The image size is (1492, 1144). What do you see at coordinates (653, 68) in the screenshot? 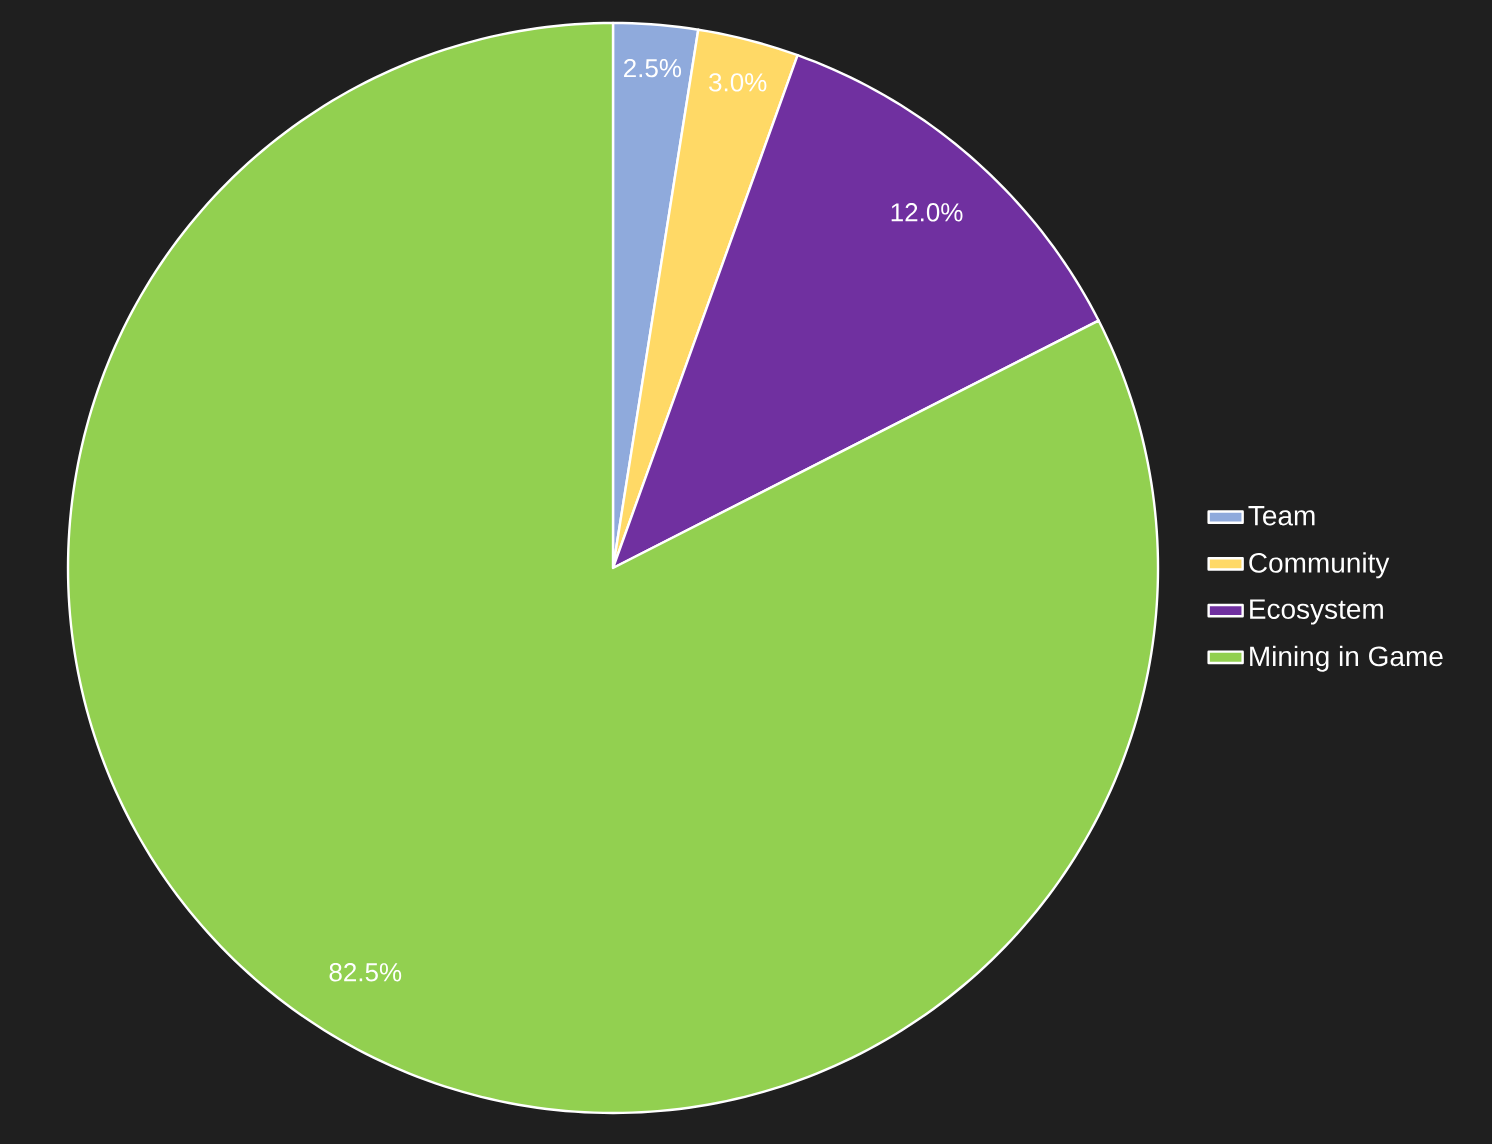
I see `data-label: 2.5%` at bounding box center [653, 68].